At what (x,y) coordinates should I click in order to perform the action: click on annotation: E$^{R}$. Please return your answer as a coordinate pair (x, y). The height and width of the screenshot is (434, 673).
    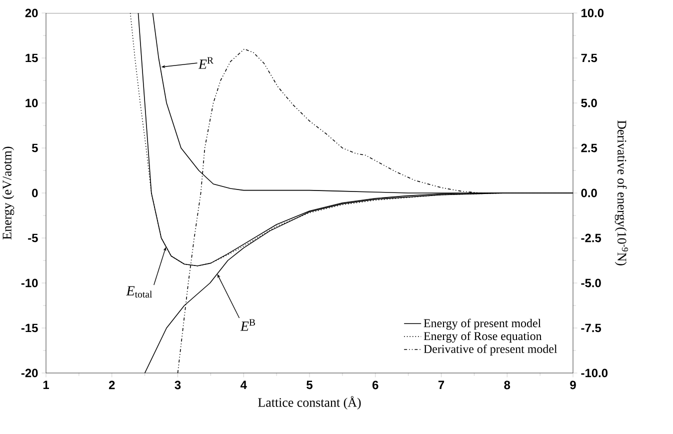
    Looking at the image, I should click on (206, 63).